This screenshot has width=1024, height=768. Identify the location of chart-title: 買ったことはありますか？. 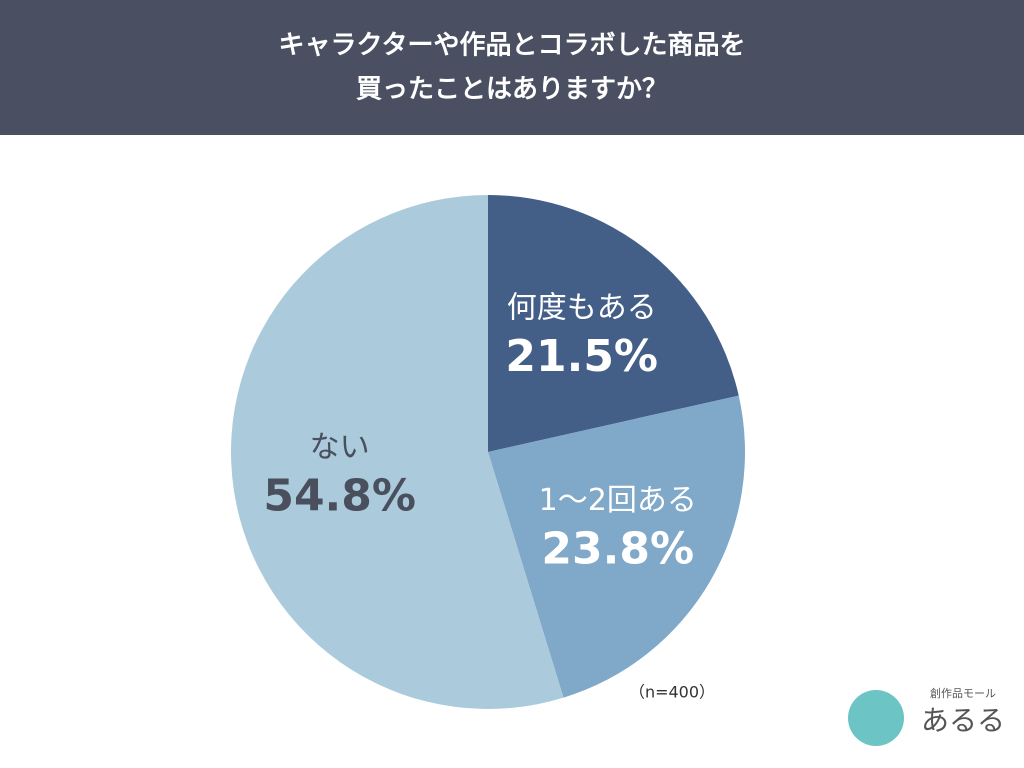
(512, 90).